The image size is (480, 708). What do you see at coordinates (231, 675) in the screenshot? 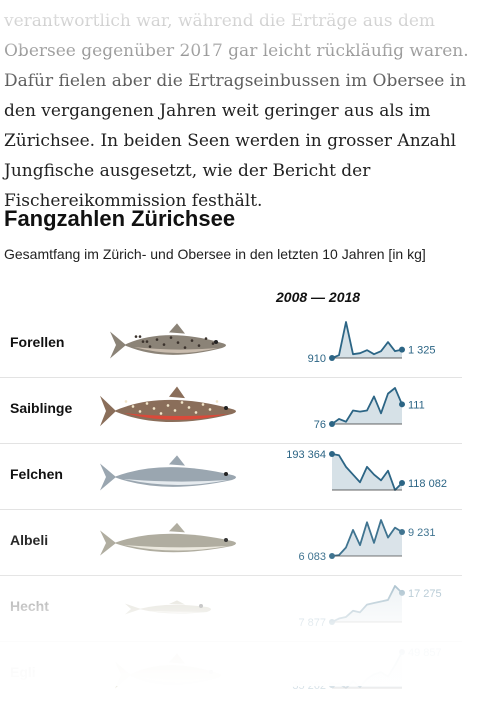
I see `table-row: Egli 35 262 49 857` at bounding box center [231, 675].